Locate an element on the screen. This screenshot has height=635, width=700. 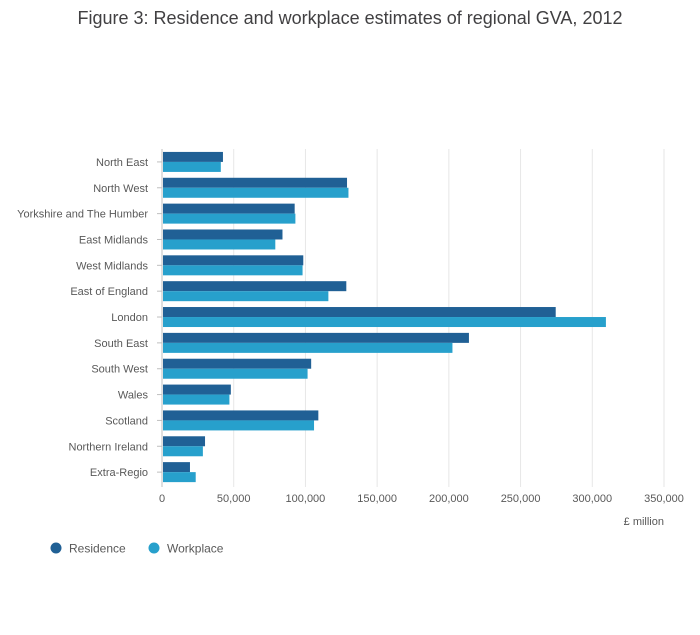
legend-workplace-label: Workplace is located at coordinates (195, 549).